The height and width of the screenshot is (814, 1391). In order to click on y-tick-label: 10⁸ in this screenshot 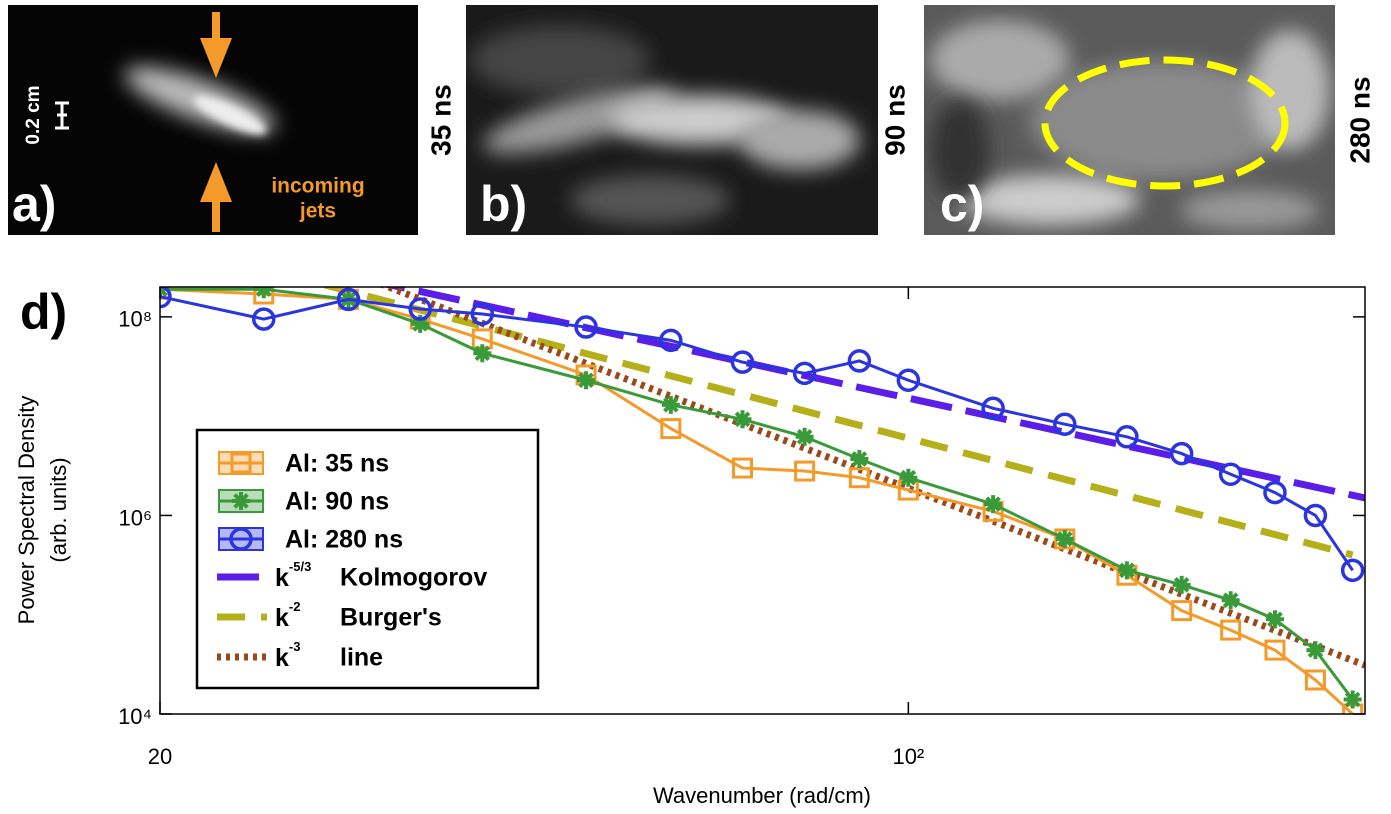, I will do `click(135, 319)`.